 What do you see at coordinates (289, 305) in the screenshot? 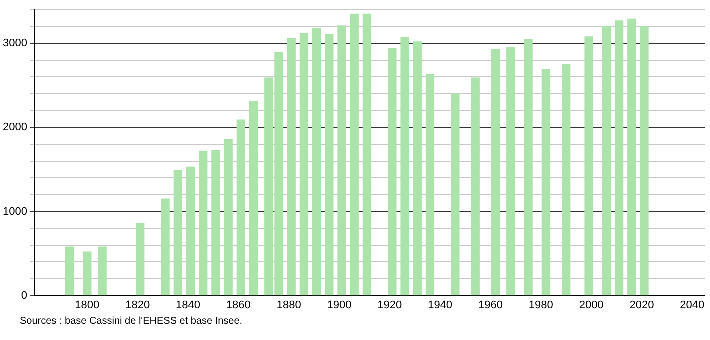
I see `x-tick-label: 1880` at bounding box center [289, 305].